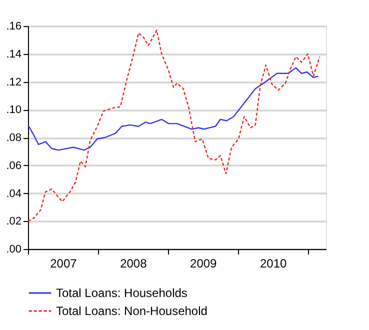  I want to click on y-tick-label: .12, so click(14, 82).